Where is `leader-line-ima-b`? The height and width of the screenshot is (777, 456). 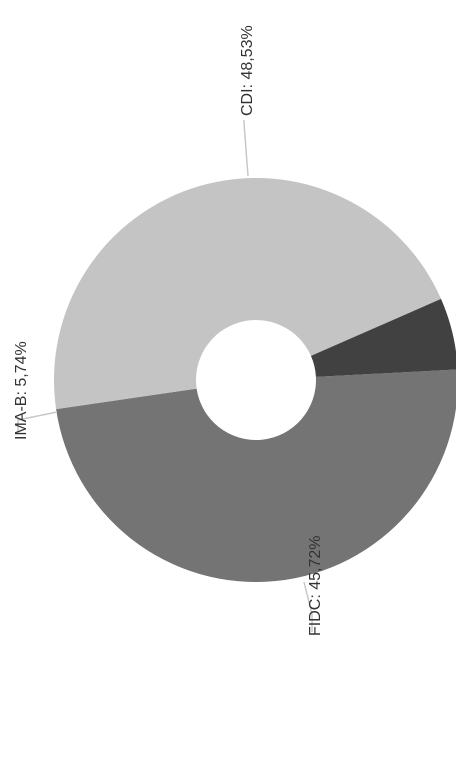
leader-line-ima-b is located at coordinates (37, 422).